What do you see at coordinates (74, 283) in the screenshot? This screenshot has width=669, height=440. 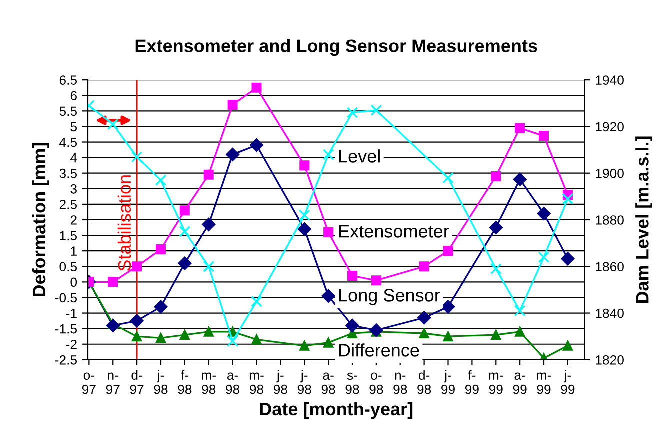 I see `y-tick-label: 0` at bounding box center [74, 283].